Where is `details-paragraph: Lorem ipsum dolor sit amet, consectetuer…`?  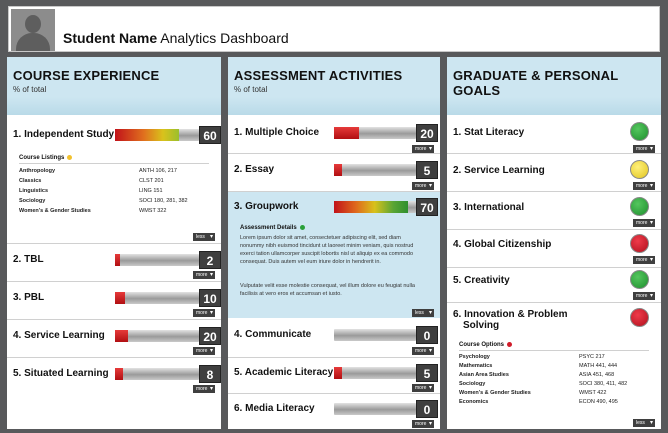 details-paragraph: Lorem ipsum dolor sit amet, consectetuer… is located at coordinates (327, 250).